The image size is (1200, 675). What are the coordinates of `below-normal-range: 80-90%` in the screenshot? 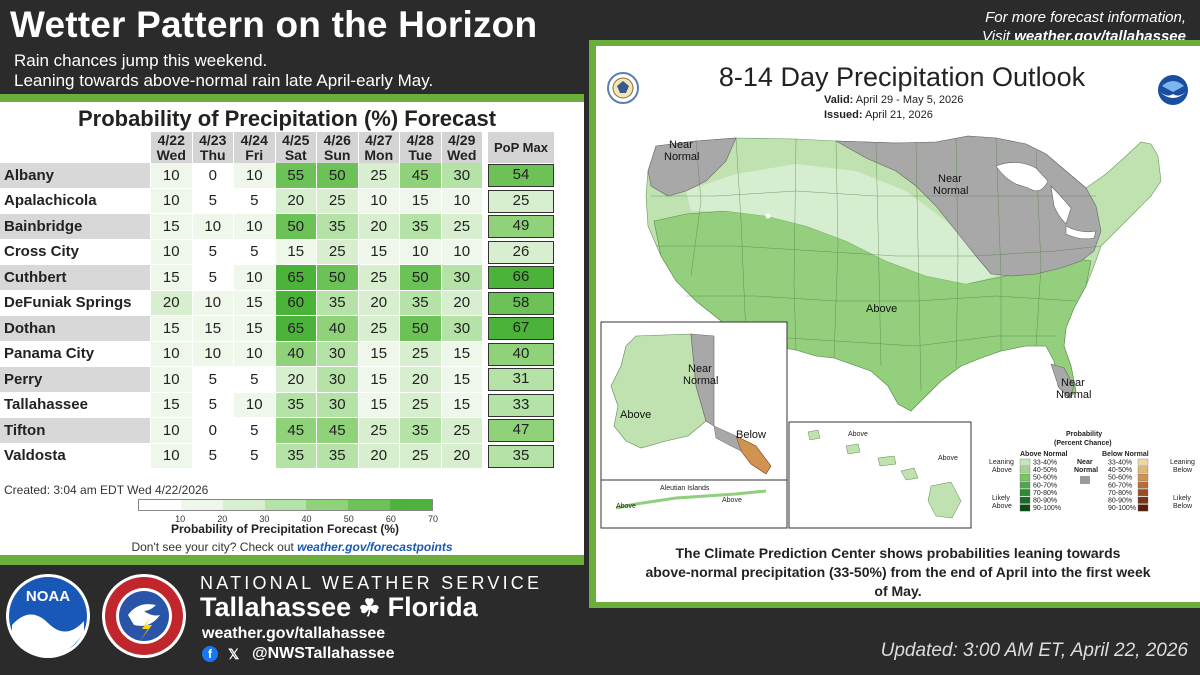 It's located at (1120, 501).